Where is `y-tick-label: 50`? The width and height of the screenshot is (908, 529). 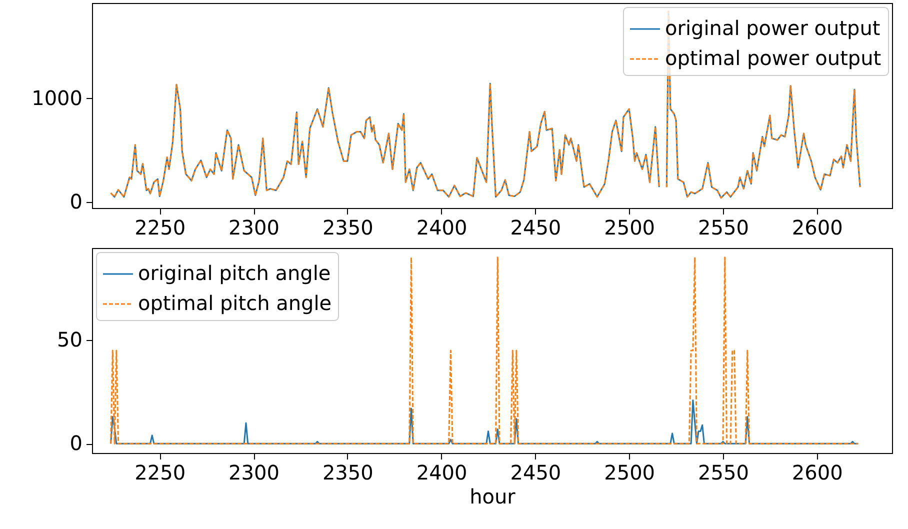 y-tick-label: 50 is located at coordinates (69, 340).